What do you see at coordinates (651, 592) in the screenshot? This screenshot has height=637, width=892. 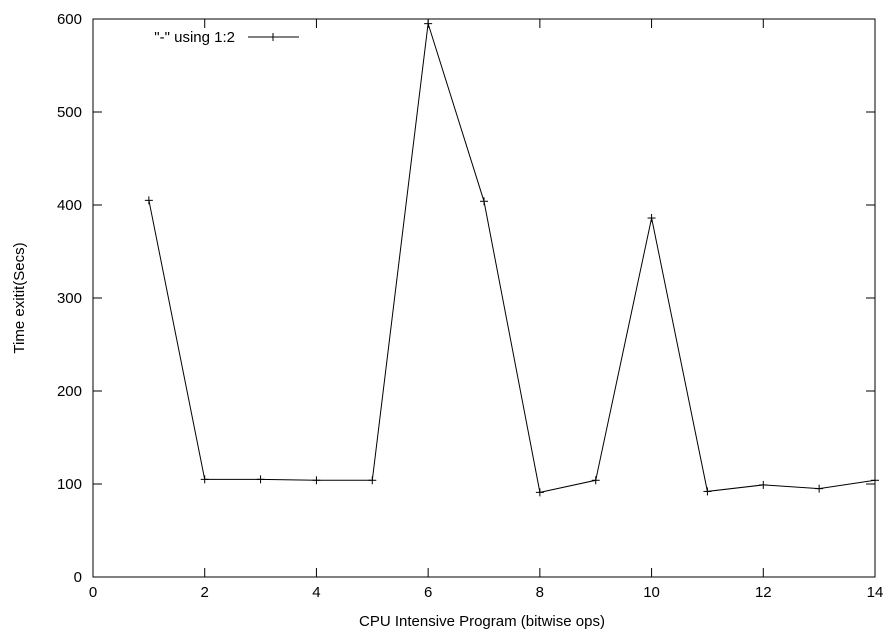 I see `x-tick-label: 10` at bounding box center [651, 592].